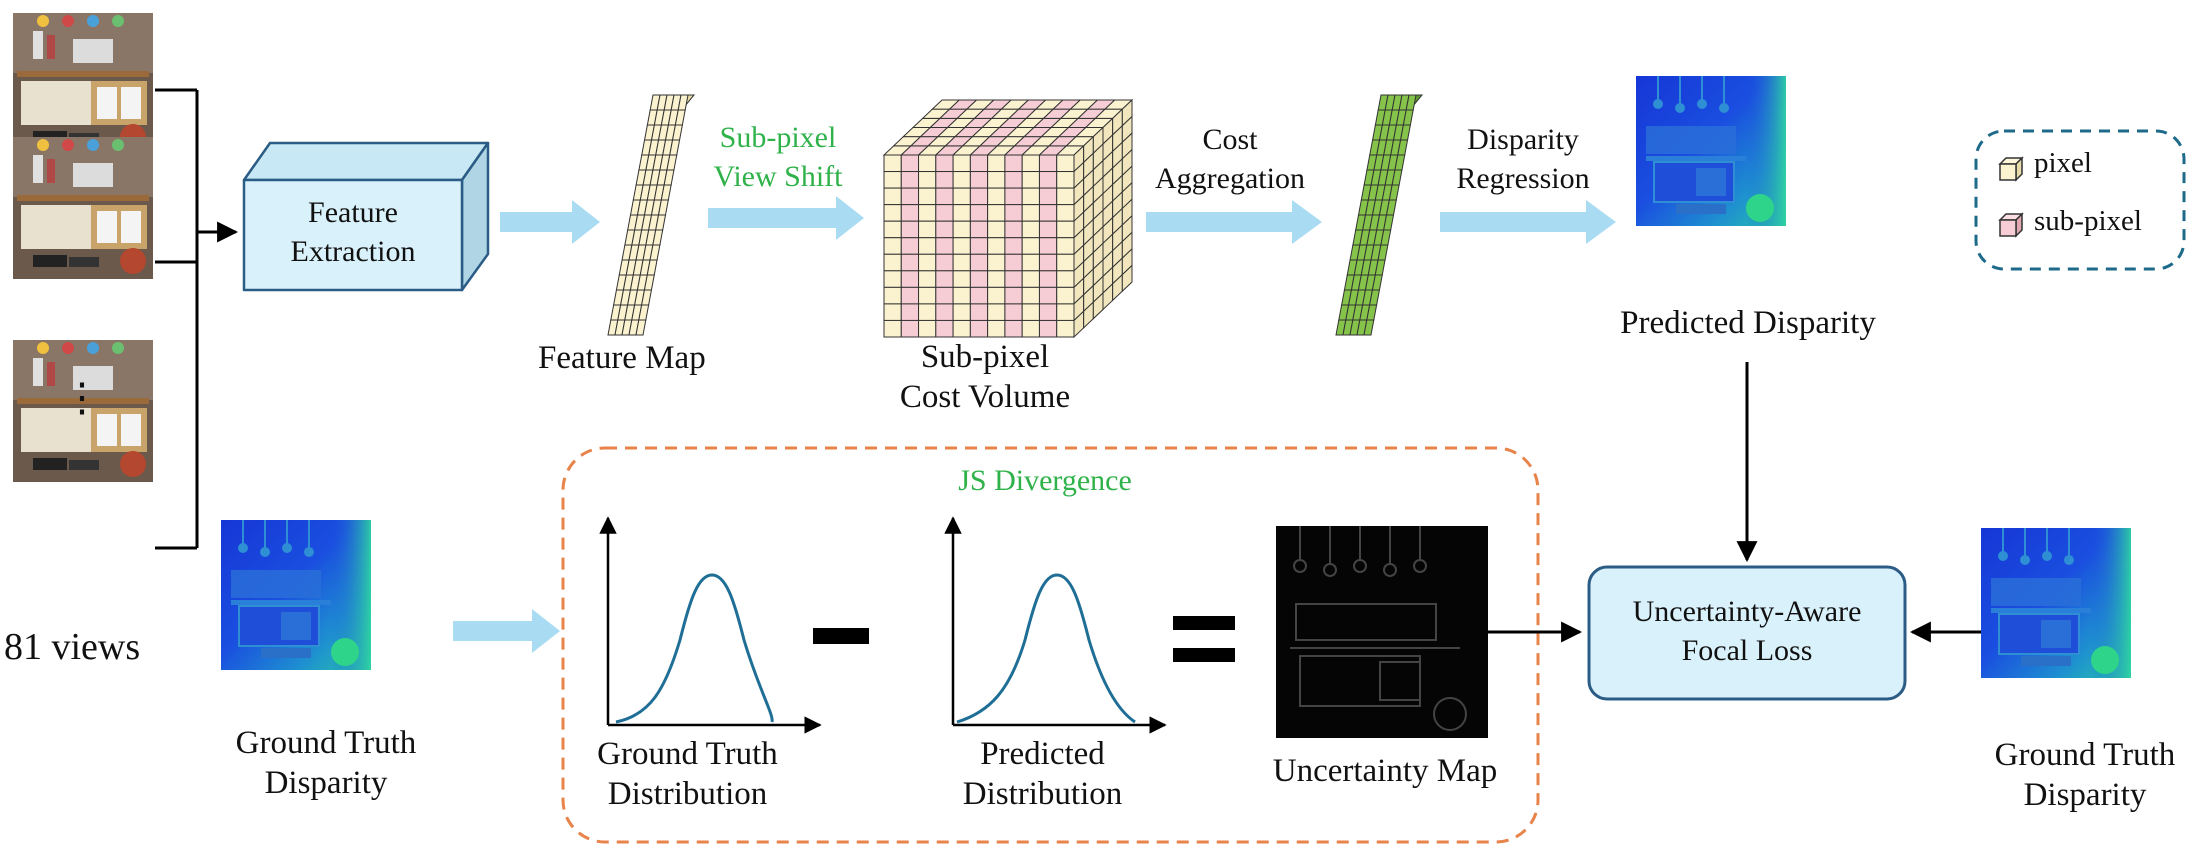 The image size is (2207, 862). I want to click on legend-box, so click(2080, 200).